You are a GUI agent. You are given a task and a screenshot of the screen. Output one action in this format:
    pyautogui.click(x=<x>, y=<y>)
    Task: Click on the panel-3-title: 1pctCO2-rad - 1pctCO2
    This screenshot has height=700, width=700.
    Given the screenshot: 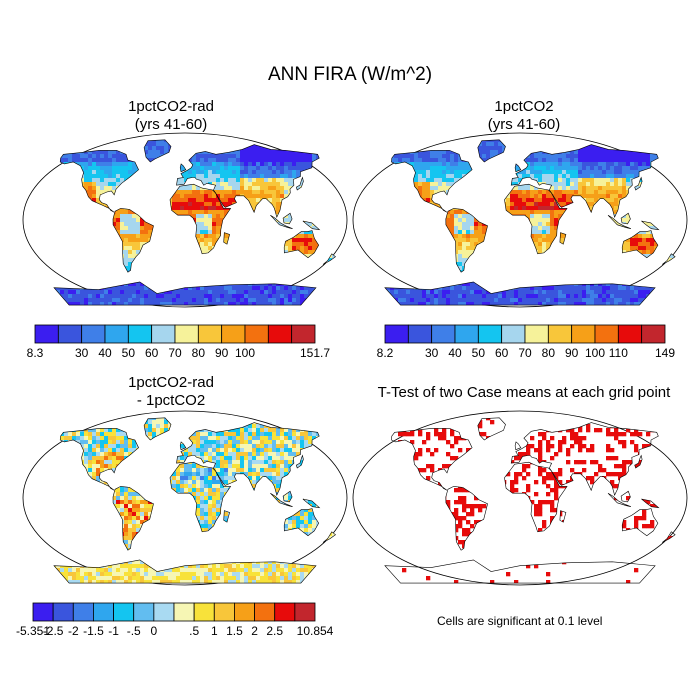 What is the action you would take?
    pyautogui.click(x=171, y=392)
    